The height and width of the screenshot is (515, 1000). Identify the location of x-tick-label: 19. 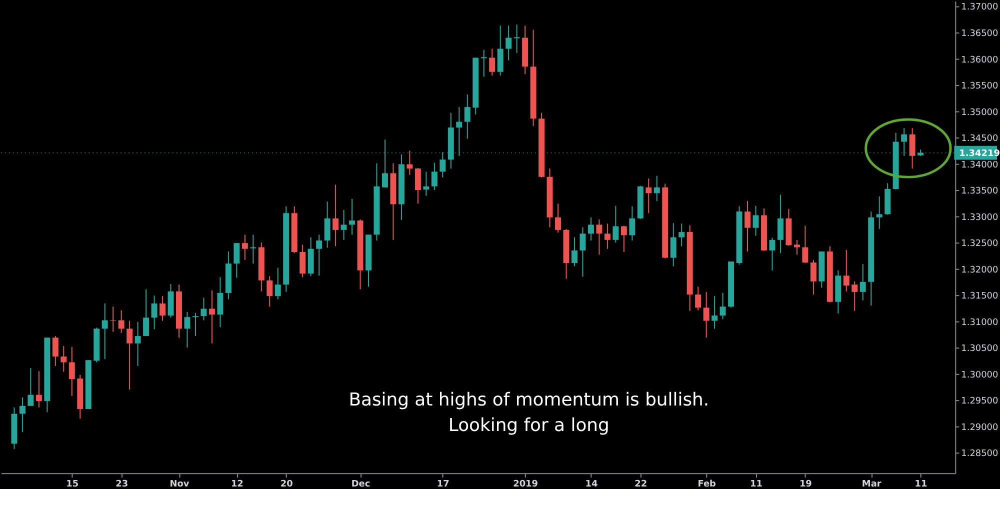
(805, 485).